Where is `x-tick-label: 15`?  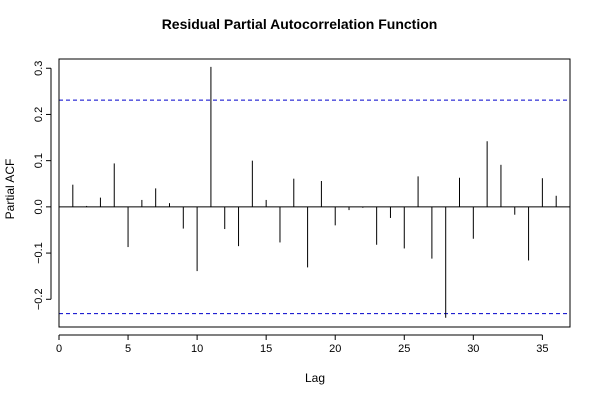
x-tick-label: 15 is located at coordinates (266, 349).